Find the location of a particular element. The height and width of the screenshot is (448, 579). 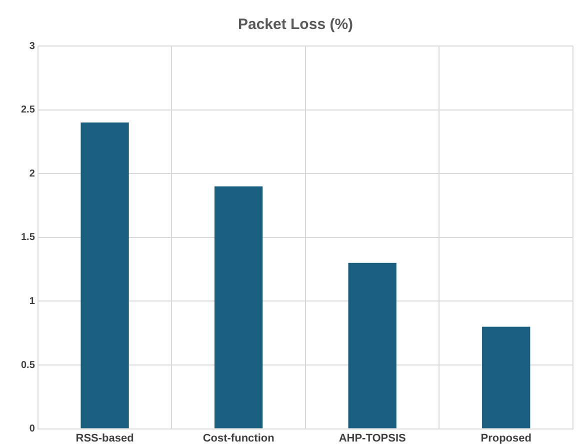

y-tick-label: 2.5 is located at coordinates (28, 110).